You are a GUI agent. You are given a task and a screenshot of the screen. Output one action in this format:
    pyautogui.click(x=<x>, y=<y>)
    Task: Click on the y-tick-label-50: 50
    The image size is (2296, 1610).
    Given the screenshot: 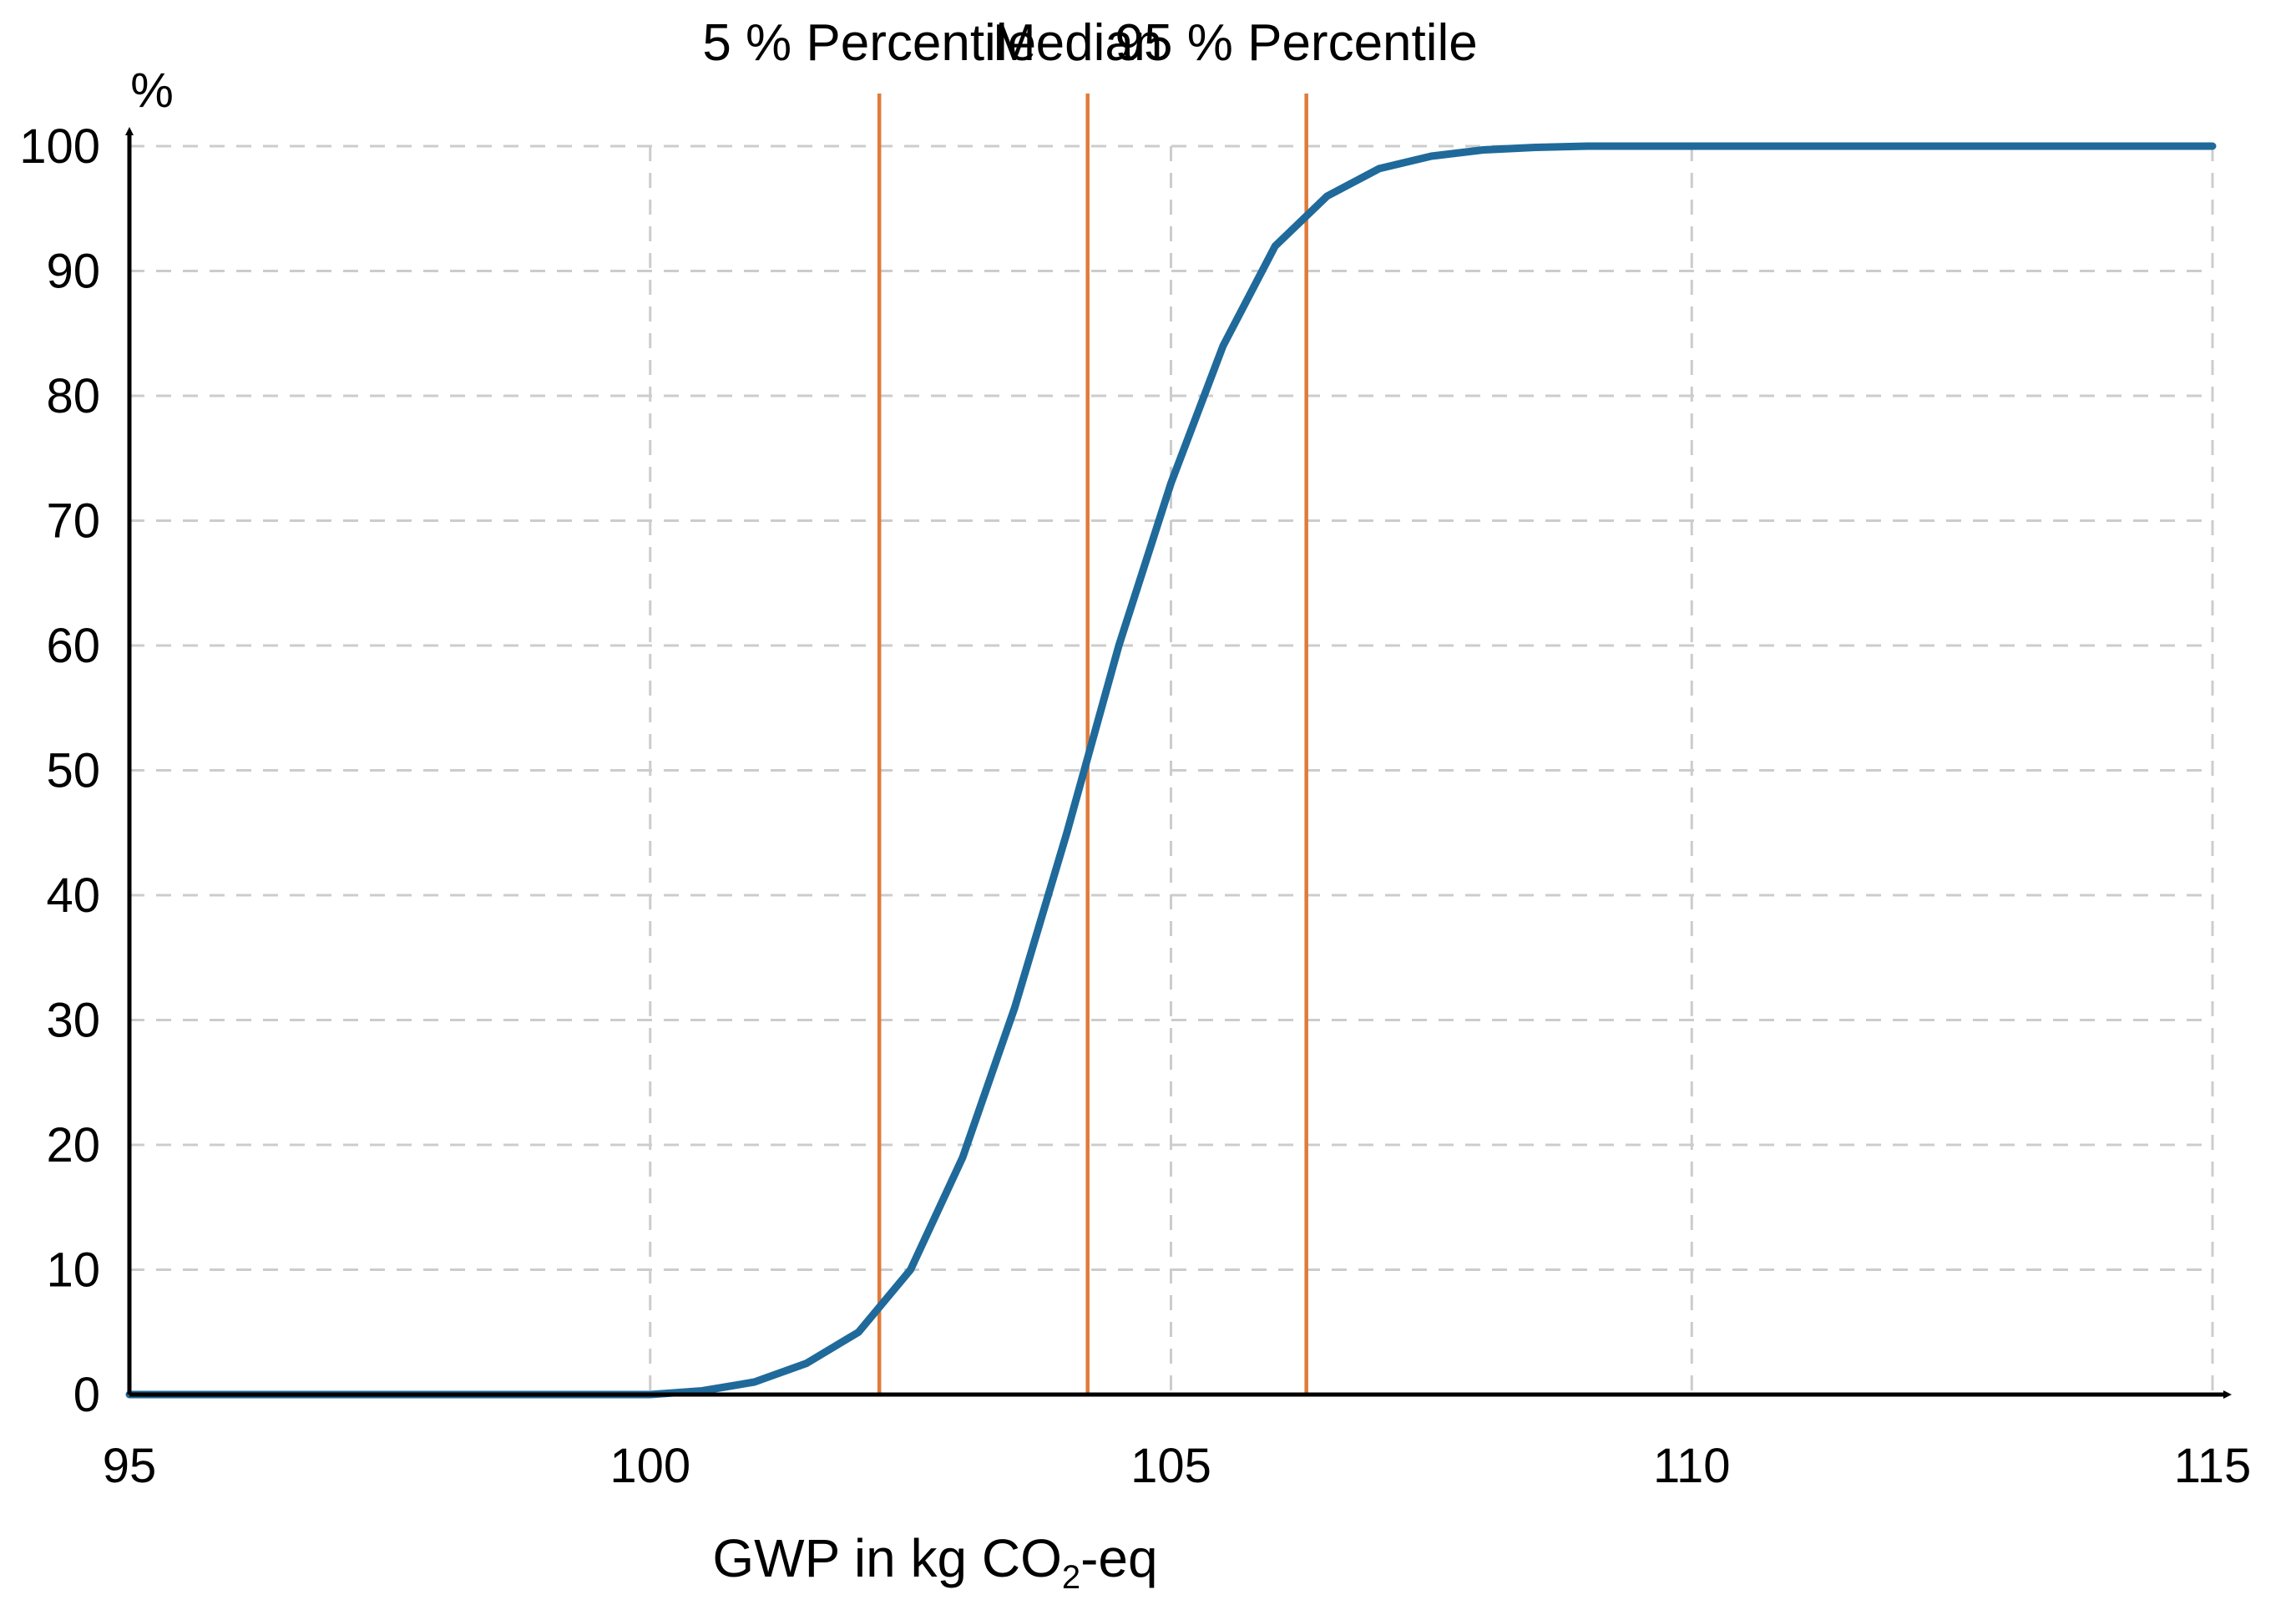 What is the action you would take?
    pyautogui.click(x=73, y=771)
    